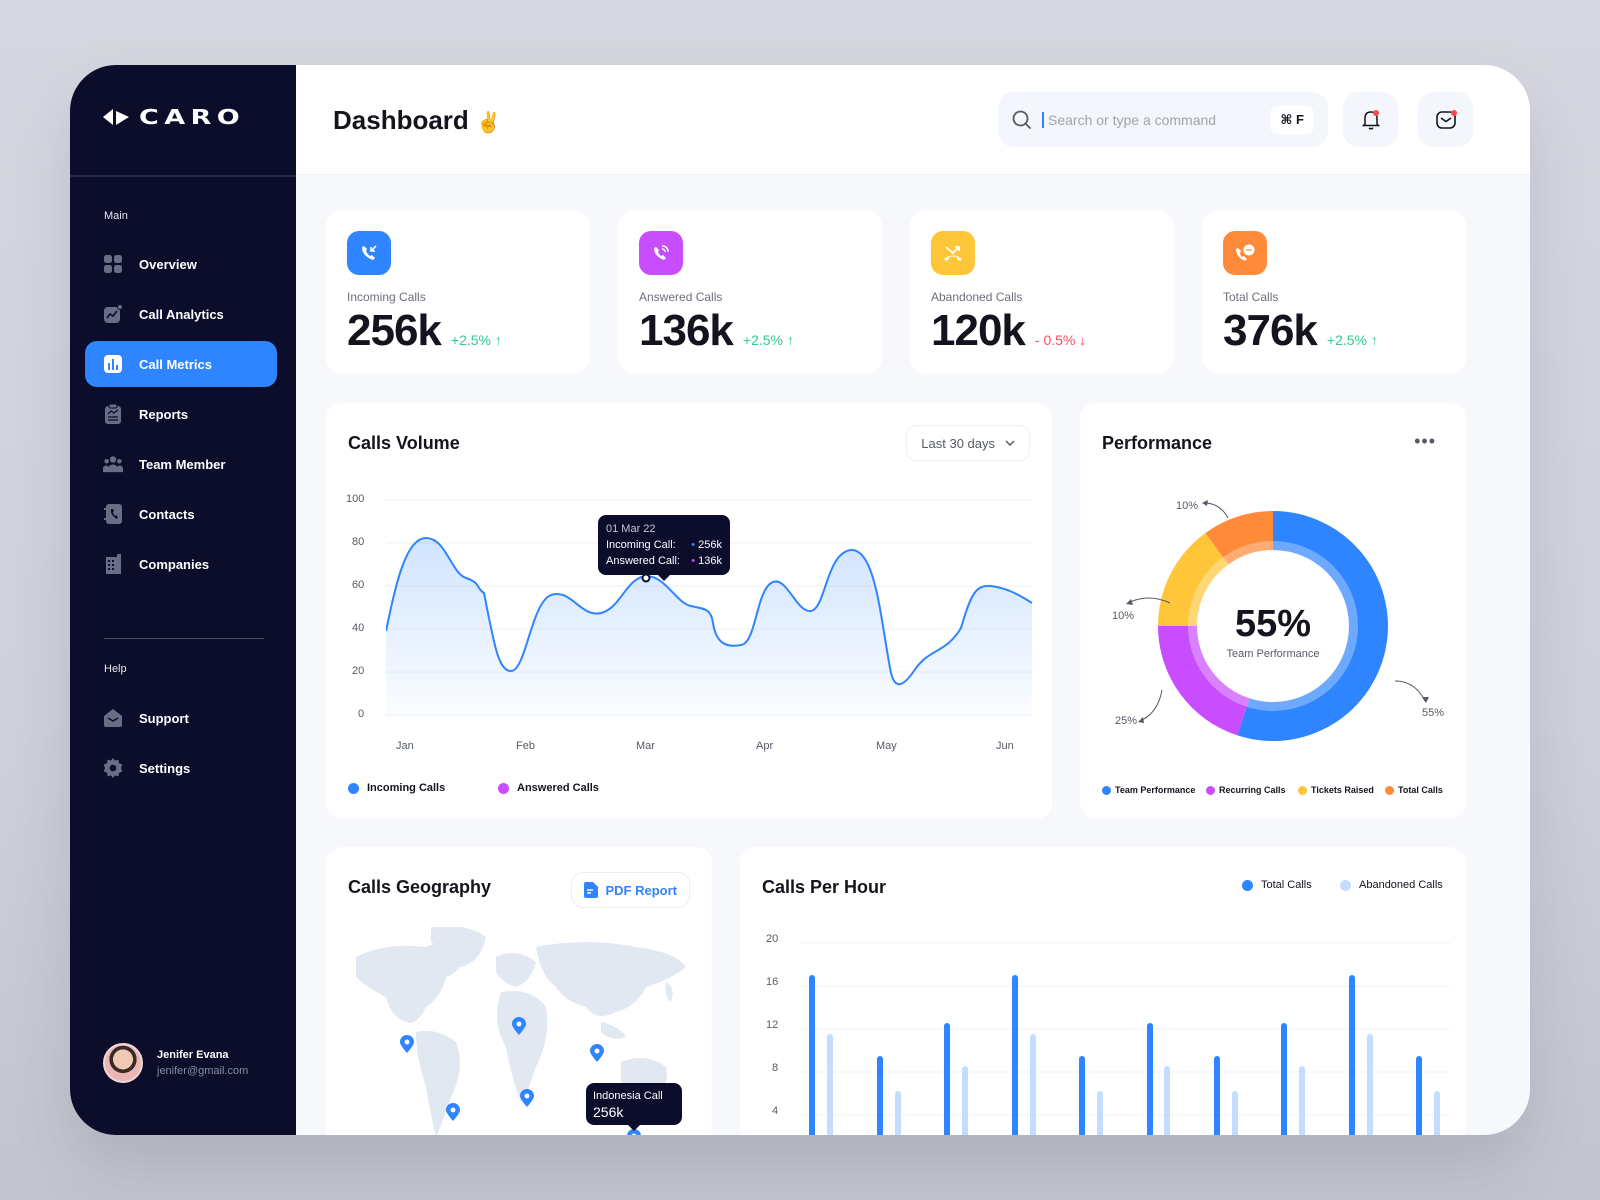  I want to click on stat-delta: - 0.5% ↓, so click(1060, 340).